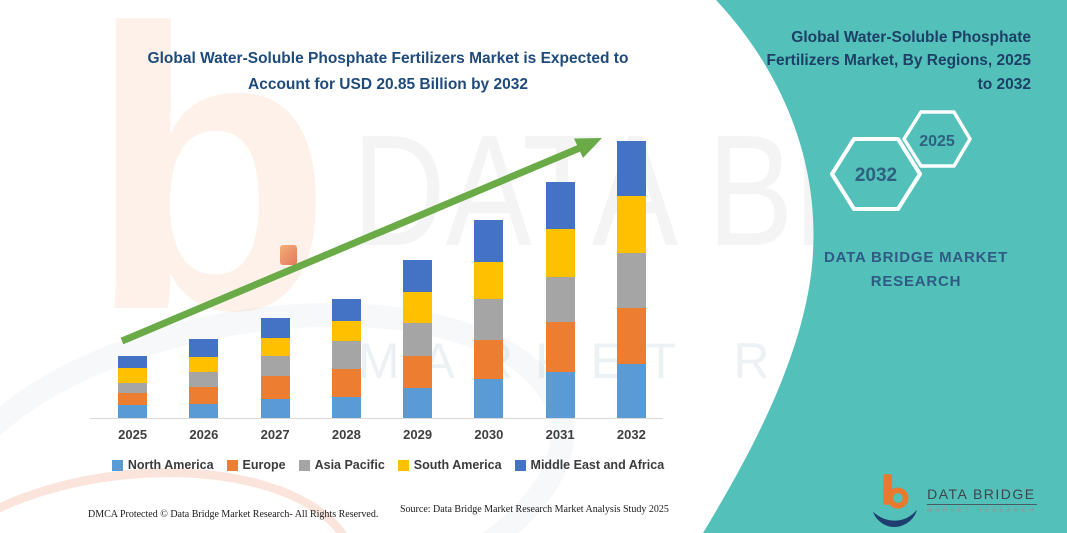  I want to click on x-axis-label-2030: 2030, so click(489, 434).